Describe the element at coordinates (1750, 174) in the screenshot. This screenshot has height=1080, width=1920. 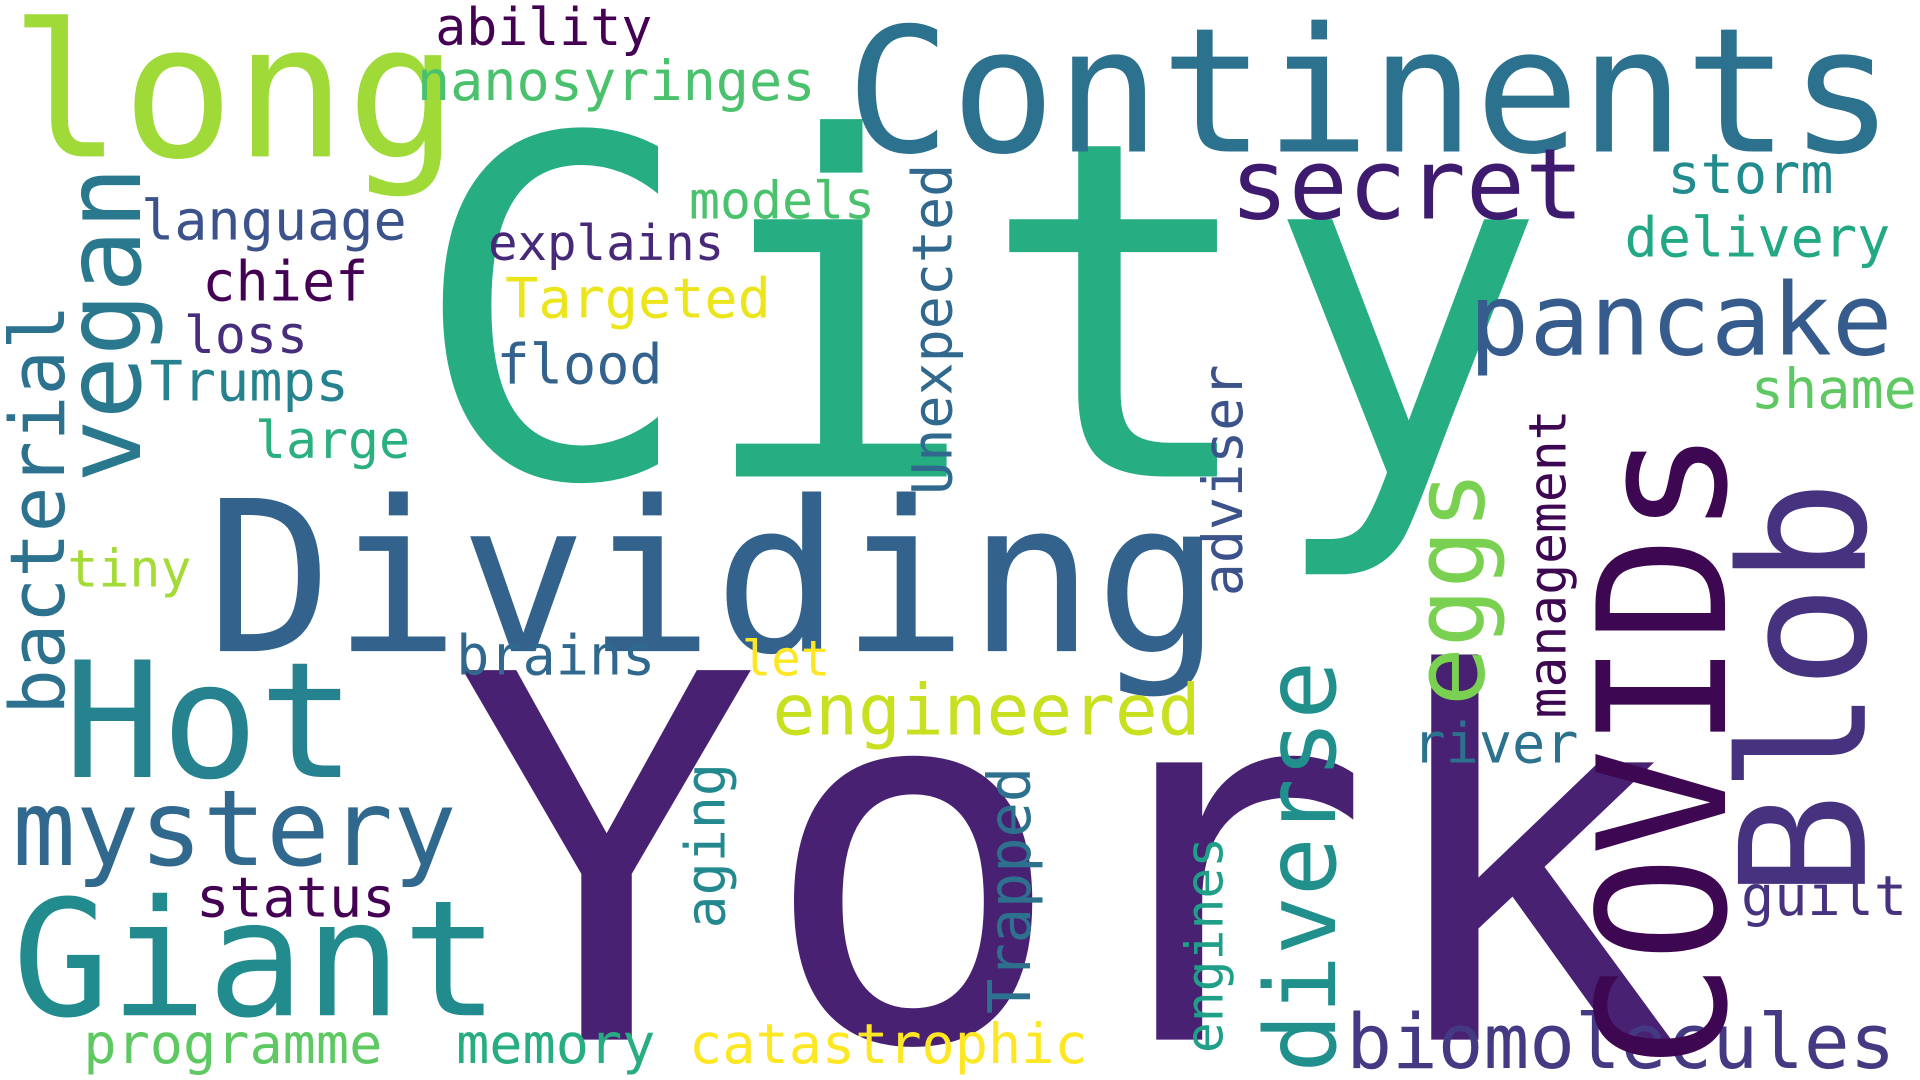
I see `word-storm: storm` at that location.